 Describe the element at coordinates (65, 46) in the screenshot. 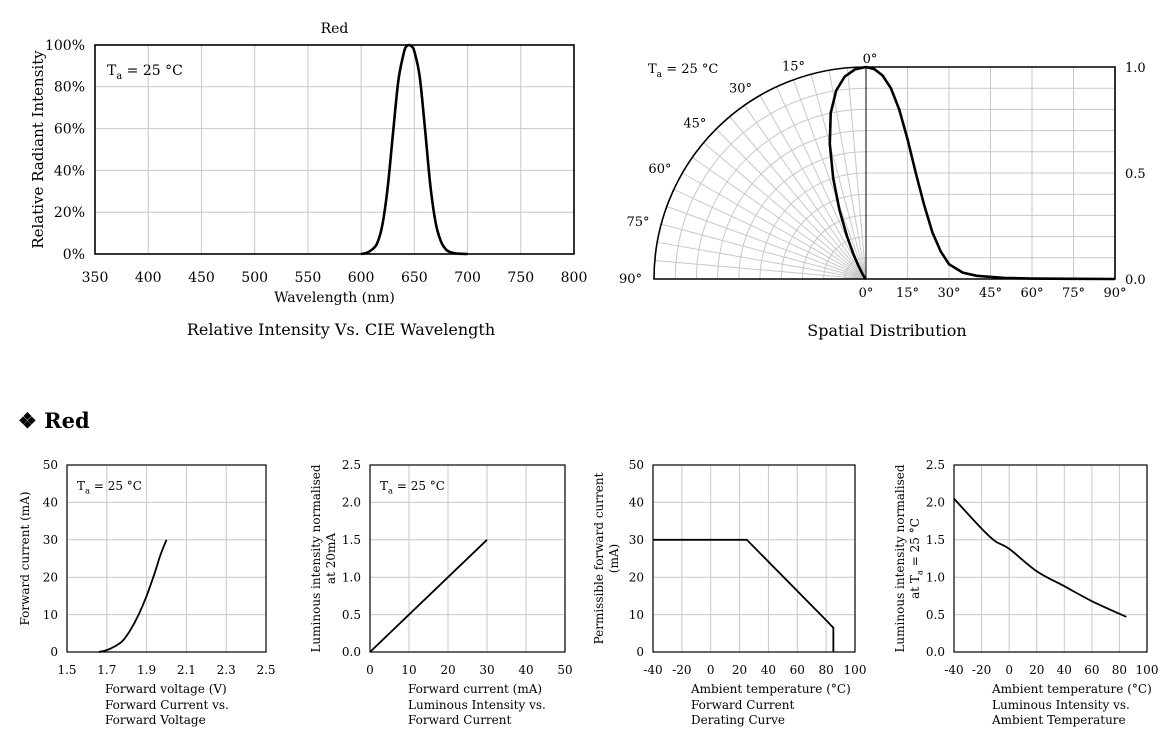

I see `y-tick-label: 100%` at that location.